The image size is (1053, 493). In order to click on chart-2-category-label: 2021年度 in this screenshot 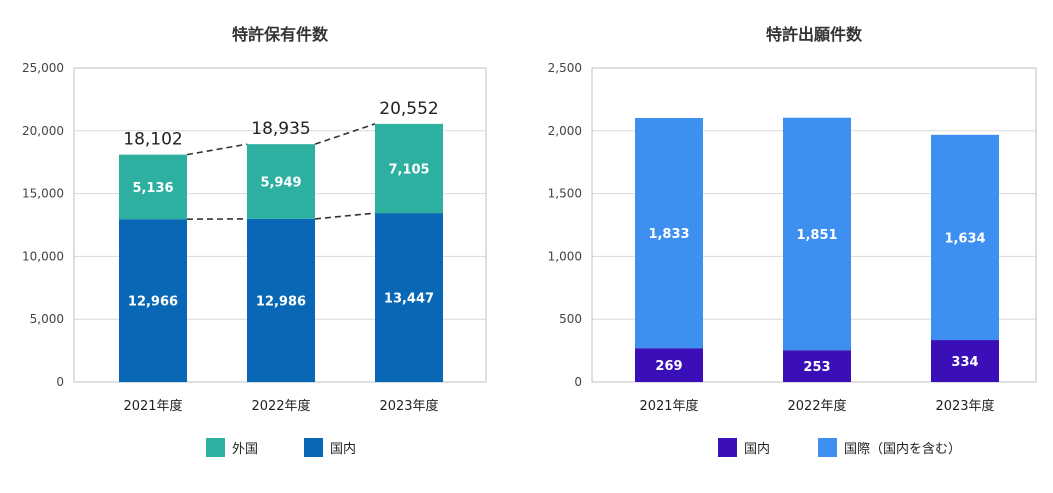, I will do `click(668, 406)`.